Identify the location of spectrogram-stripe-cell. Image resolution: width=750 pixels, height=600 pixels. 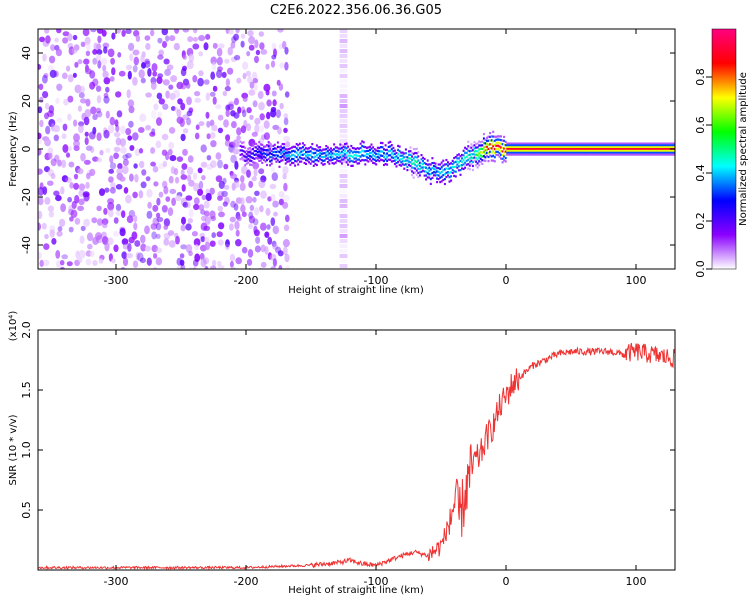
(343, 41).